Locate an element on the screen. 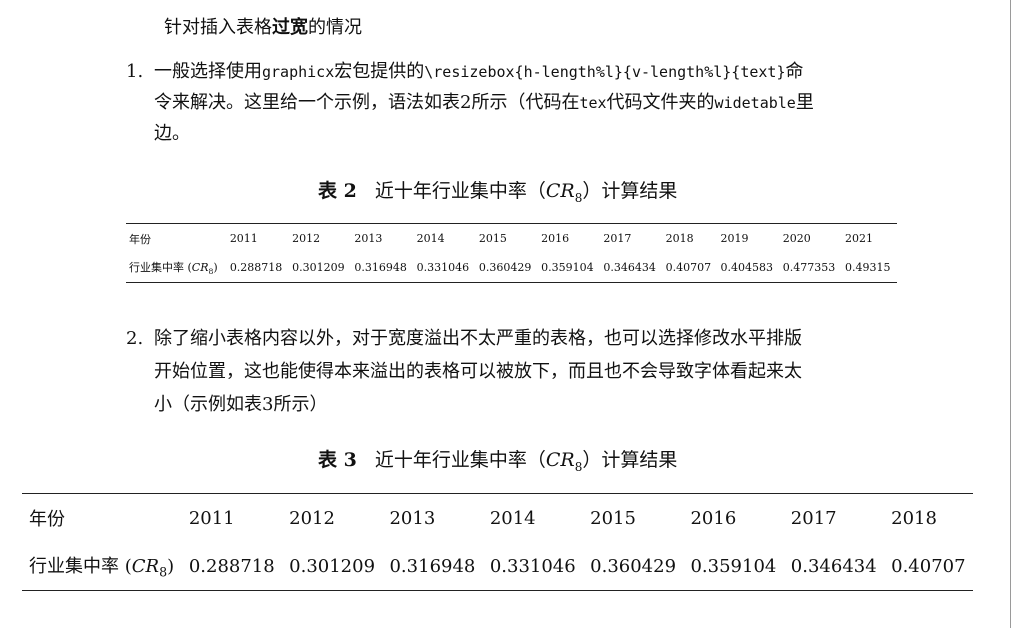  table2-year: 2020 is located at coordinates (796, 238).